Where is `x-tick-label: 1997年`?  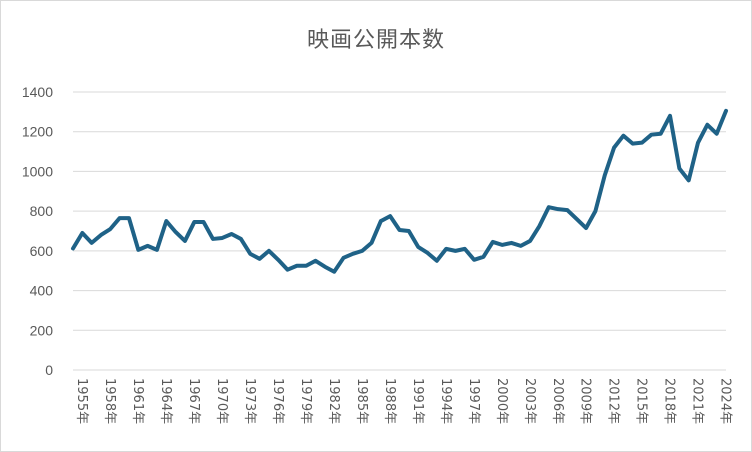 x-tick-label: 1997年 is located at coordinates (473, 401).